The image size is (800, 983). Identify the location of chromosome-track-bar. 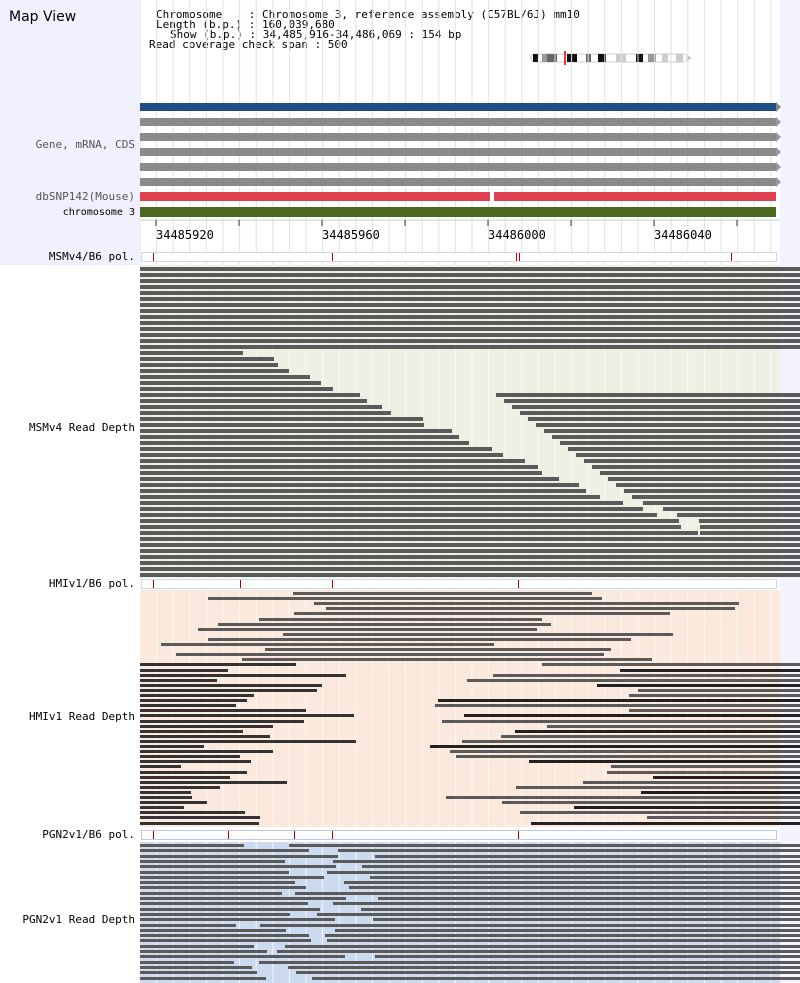
(458, 212).